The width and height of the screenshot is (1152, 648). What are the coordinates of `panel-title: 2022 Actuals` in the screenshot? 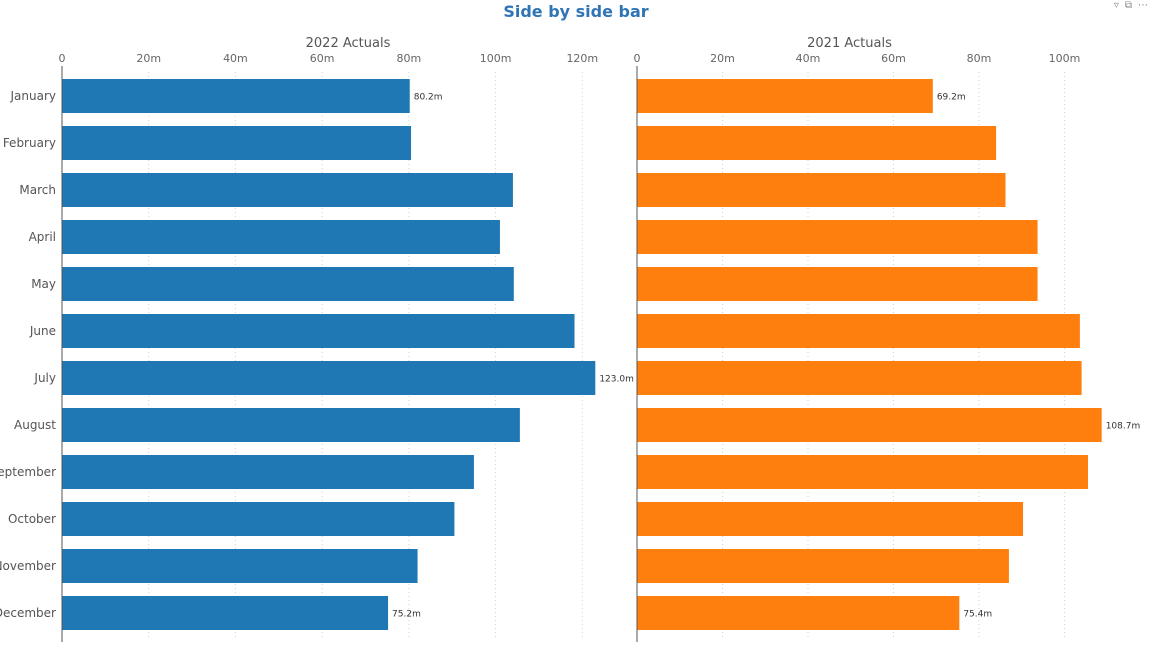 It's located at (348, 43).